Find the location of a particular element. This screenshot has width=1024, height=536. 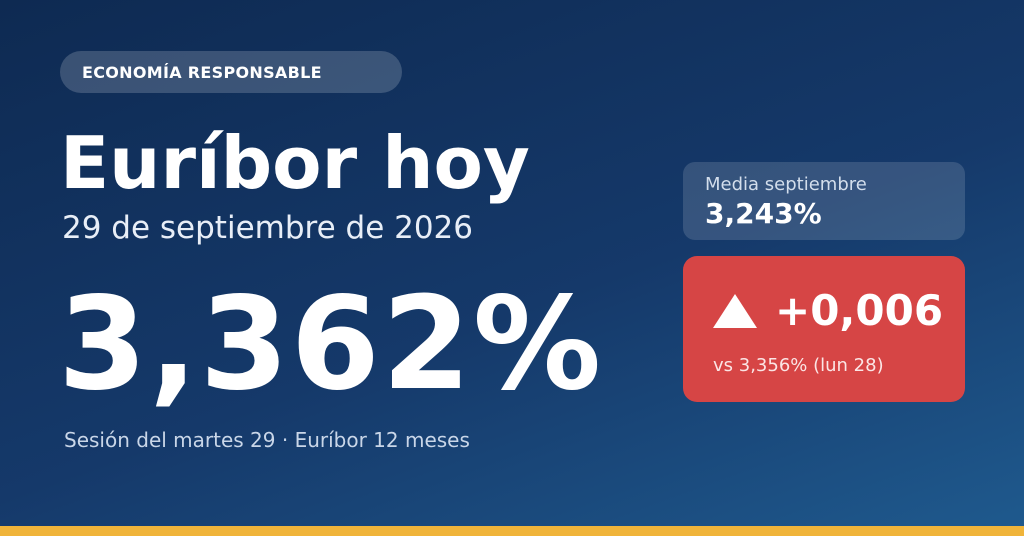

monthly-average-label: Media septiembre is located at coordinates (786, 184).